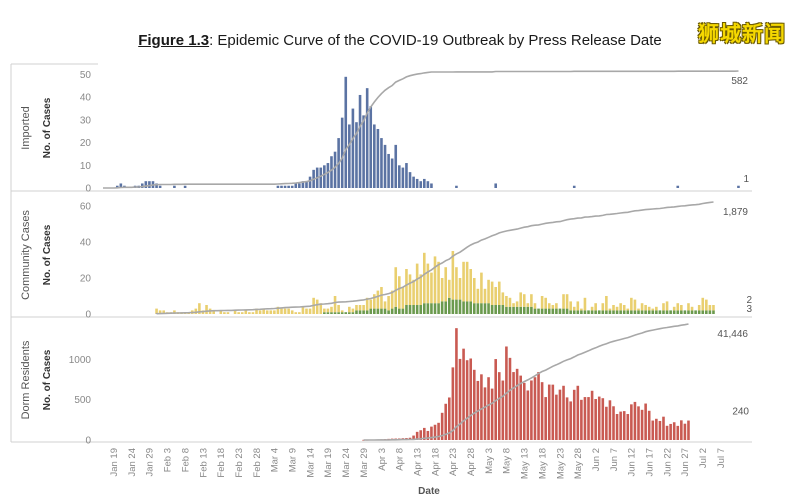  Describe the element at coordinates (275, 460) in the screenshot. I see `x-tick-label: Mar 4` at that location.